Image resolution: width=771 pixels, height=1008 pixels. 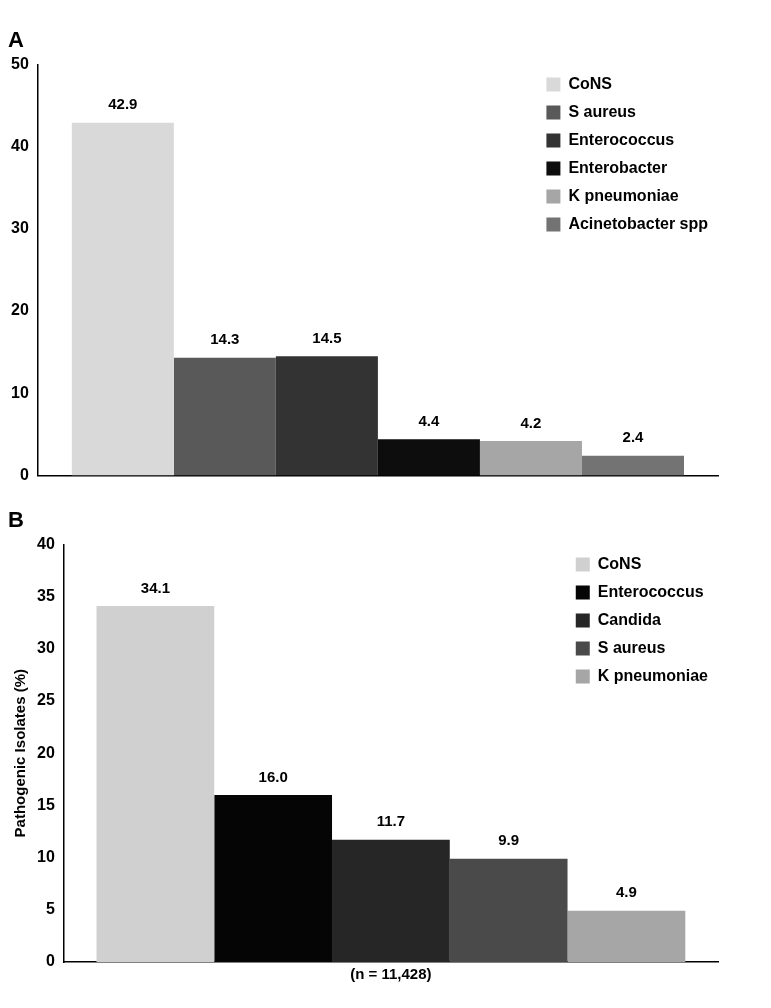 What do you see at coordinates (20, 63) in the screenshot?
I see `y-tick-label: 50` at bounding box center [20, 63].